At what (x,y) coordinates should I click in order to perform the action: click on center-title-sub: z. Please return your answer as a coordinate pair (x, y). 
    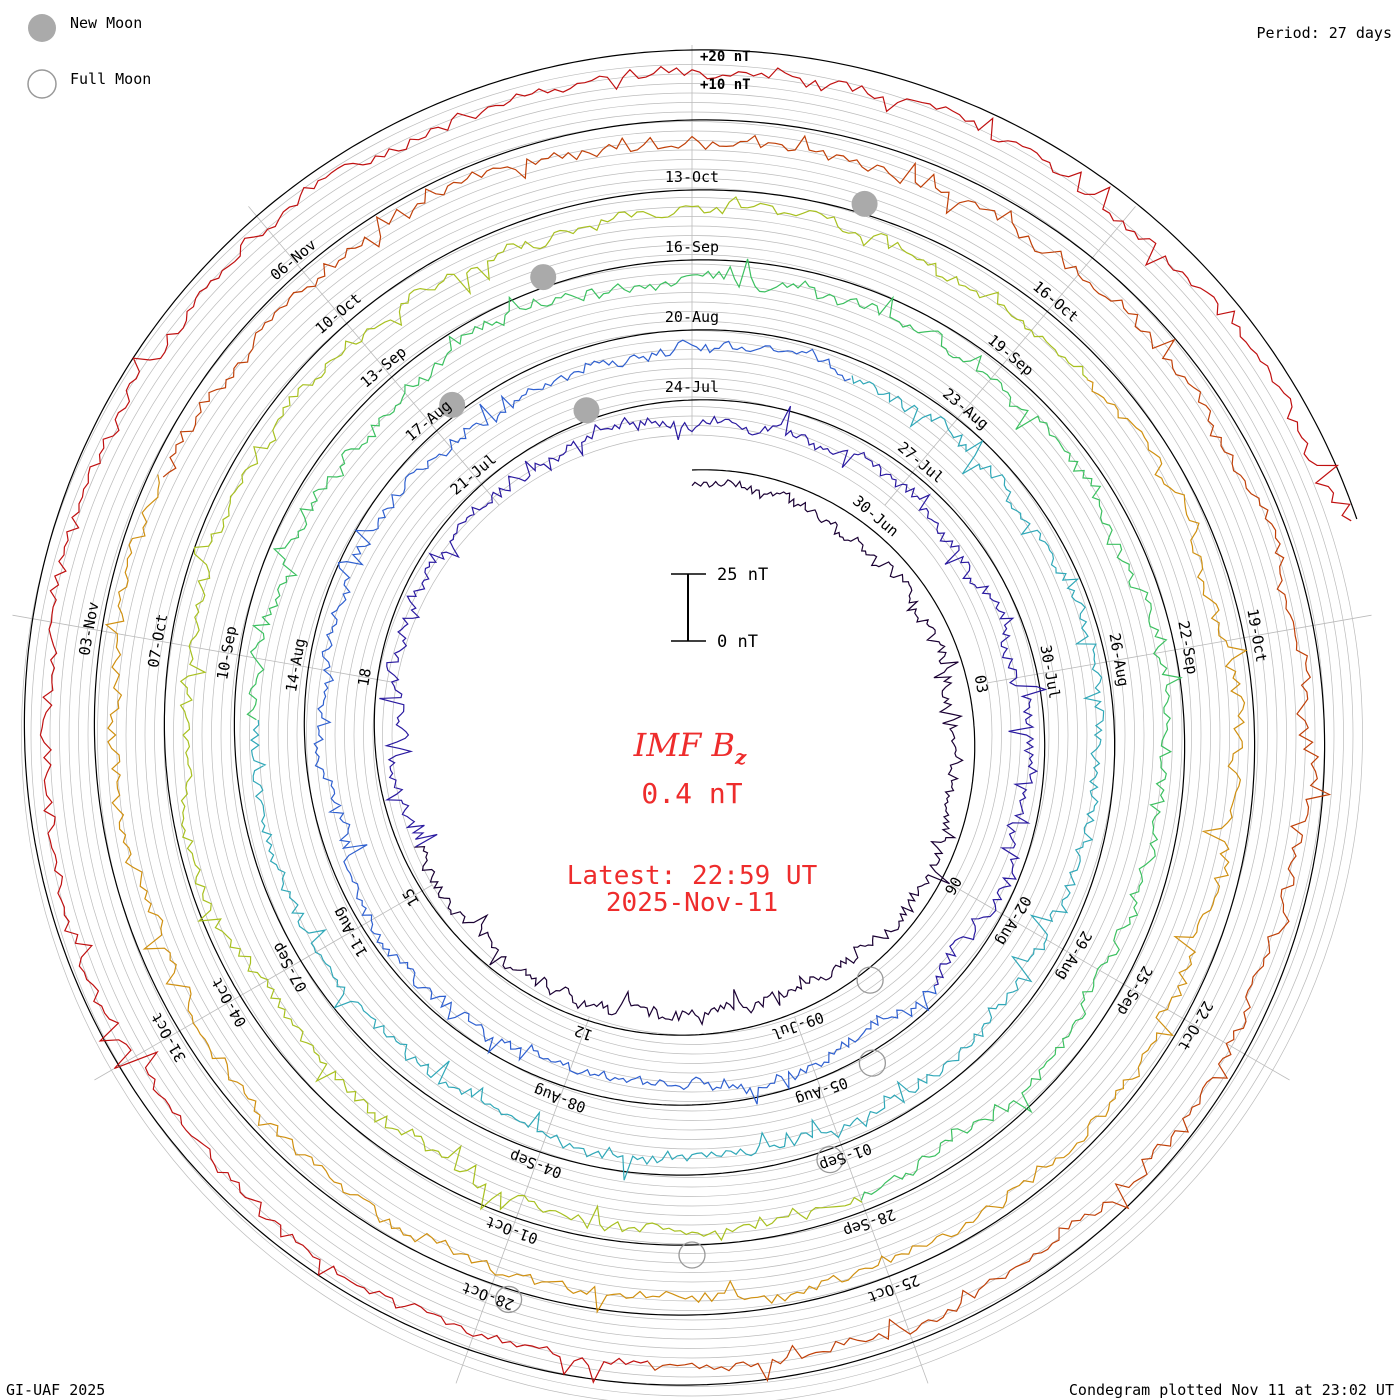
    Looking at the image, I should click on (740, 757).